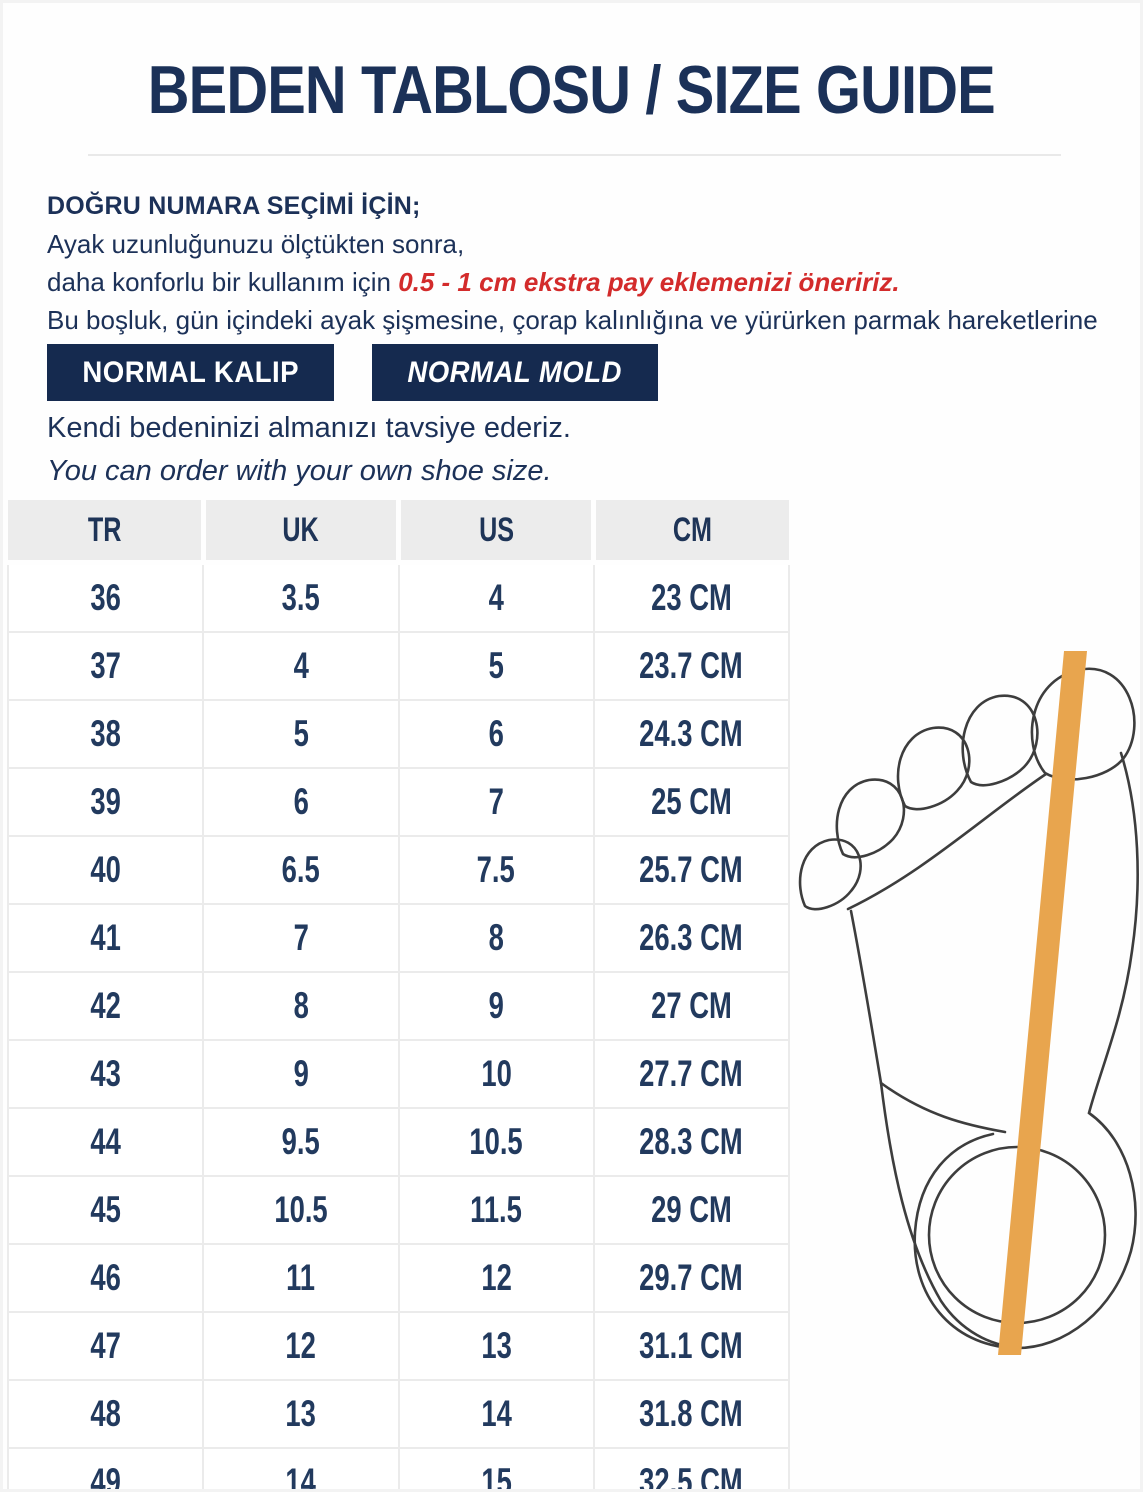 This screenshot has width=1143, height=1492. Describe the element at coordinates (299, 471) in the screenshot. I see `recommendation-en: You can order with your own shoe size.` at that location.